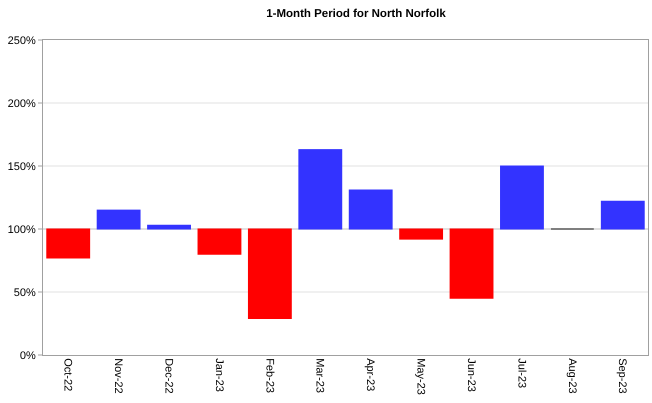 The height and width of the screenshot is (403, 652). Describe the element at coordinates (320, 376) in the screenshot. I see `x-tick-label: Mar-23` at that location.